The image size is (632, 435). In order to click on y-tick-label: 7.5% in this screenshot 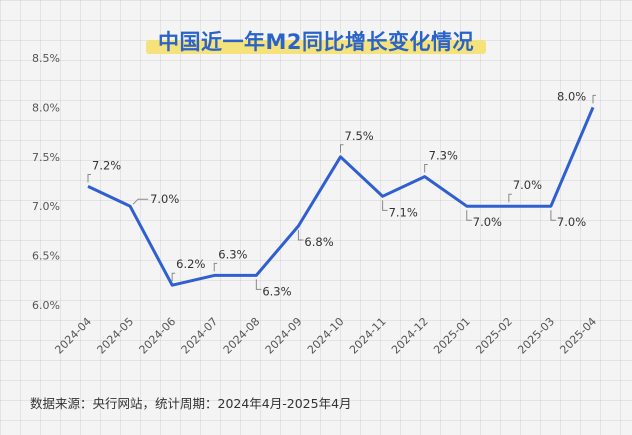, I will do `click(46, 157)`.